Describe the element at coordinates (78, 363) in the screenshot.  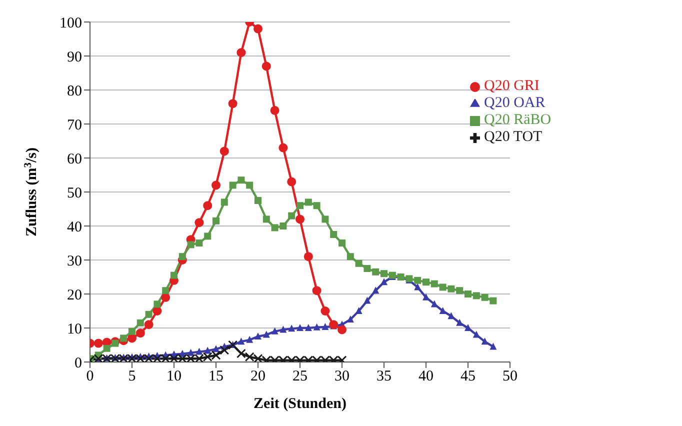
I see `y-tick-label: 0` at that location.